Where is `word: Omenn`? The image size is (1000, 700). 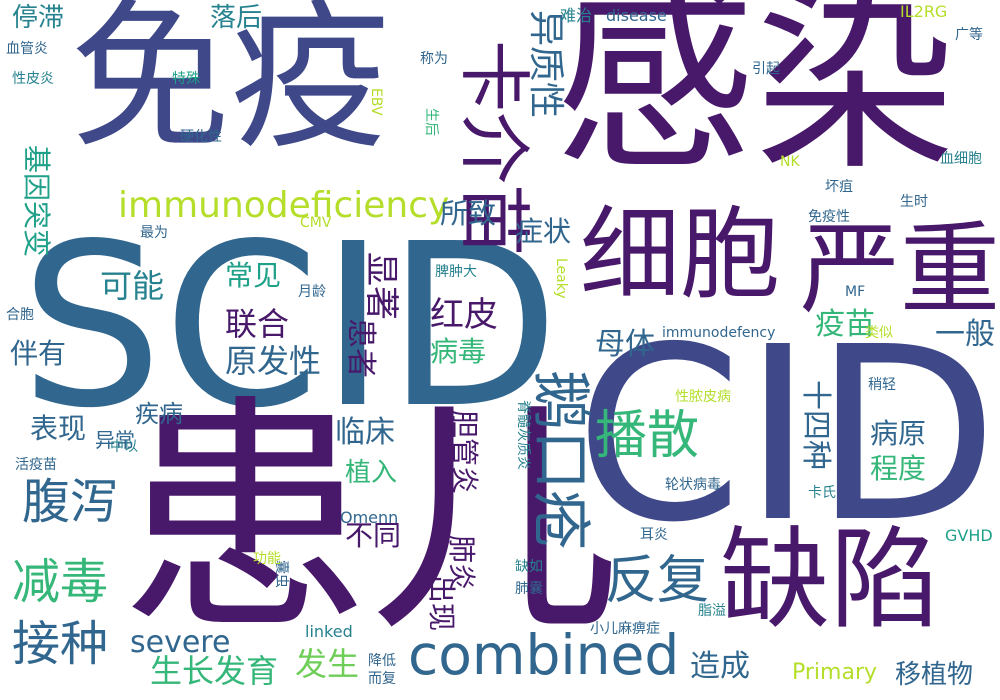 word: Omenn is located at coordinates (369, 517).